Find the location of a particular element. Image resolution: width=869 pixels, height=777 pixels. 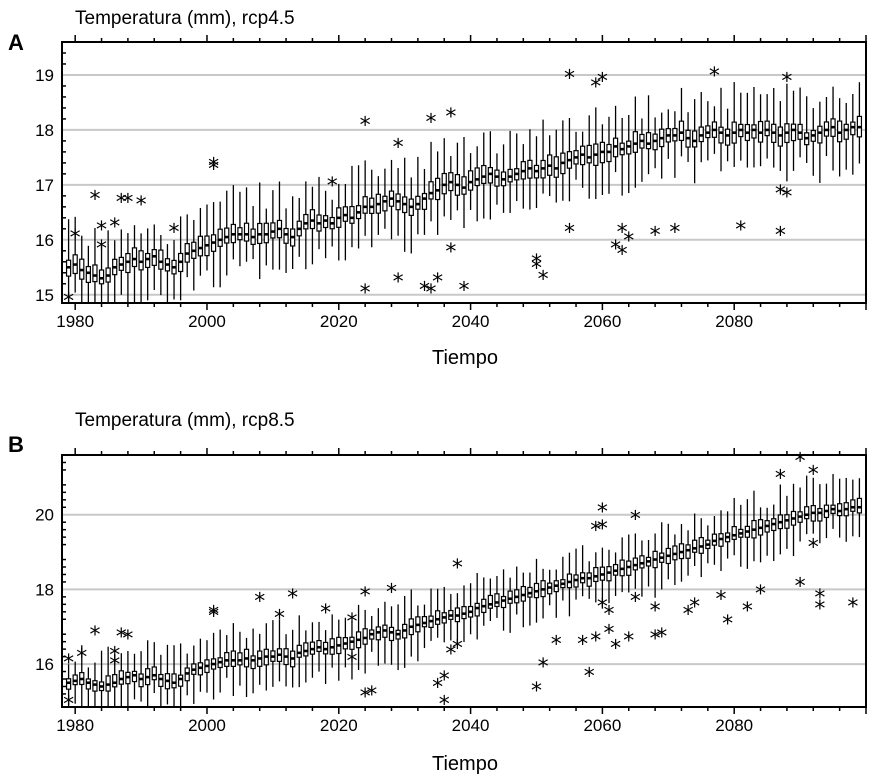

panel-a-xtick-label: 2020 is located at coordinates (339, 321).